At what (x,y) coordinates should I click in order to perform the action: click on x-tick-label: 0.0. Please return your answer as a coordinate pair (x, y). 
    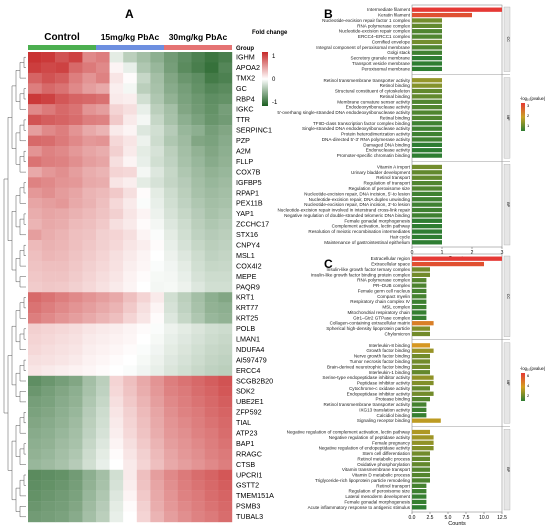
    Looking at the image, I should click on (412, 518).